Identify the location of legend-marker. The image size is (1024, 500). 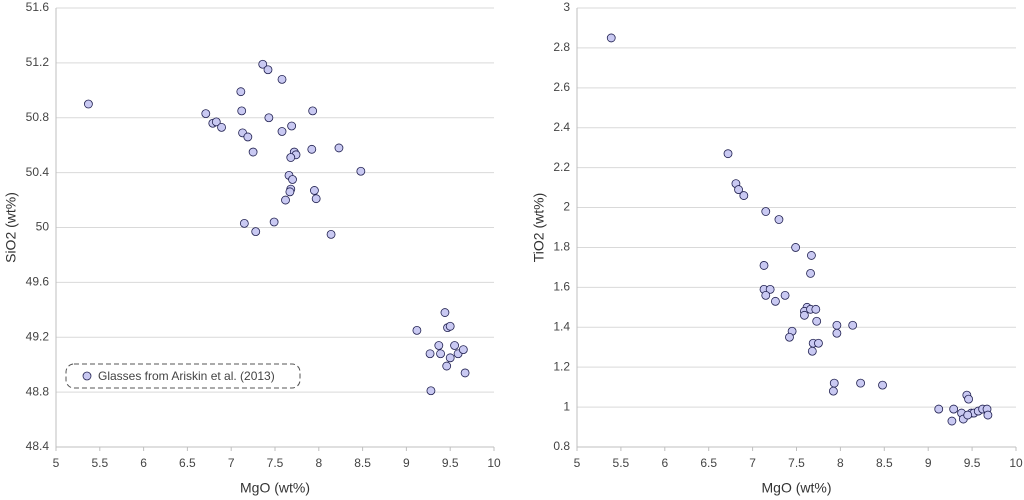
(87, 376).